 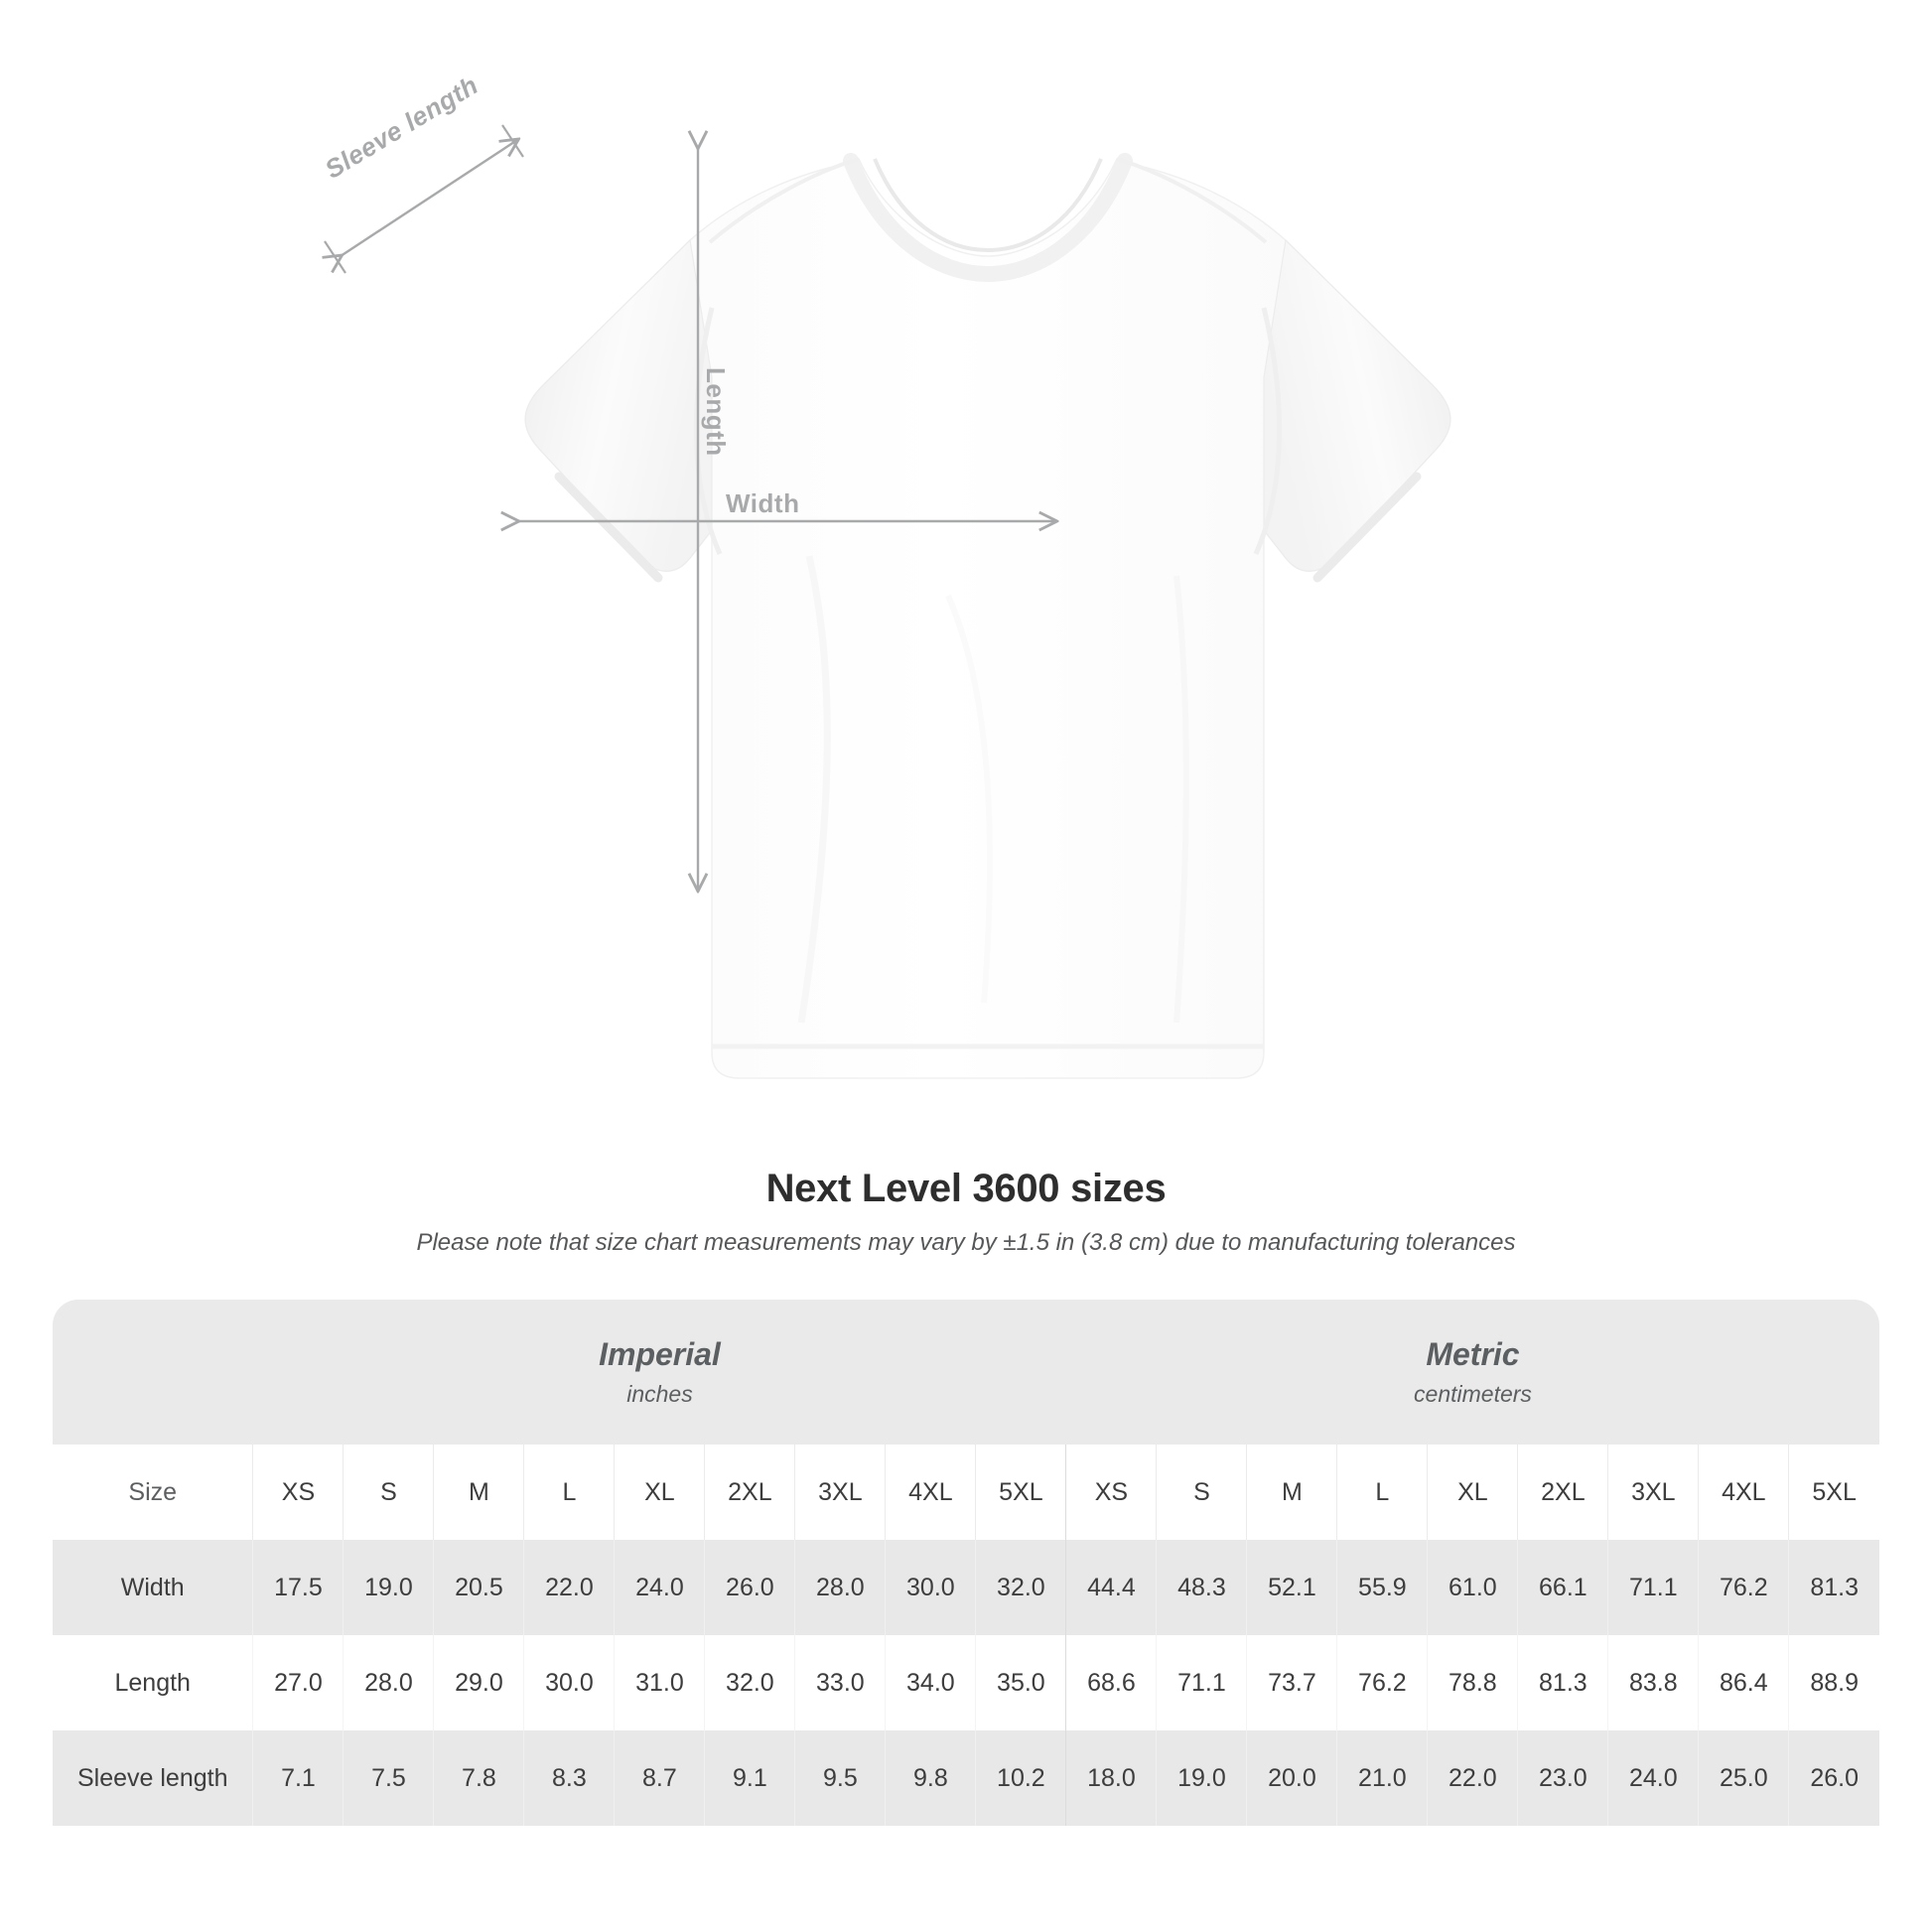 What do you see at coordinates (569, 1778) in the screenshot?
I see `cell-sleeve-imp-l: 8.3` at bounding box center [569, 1778].